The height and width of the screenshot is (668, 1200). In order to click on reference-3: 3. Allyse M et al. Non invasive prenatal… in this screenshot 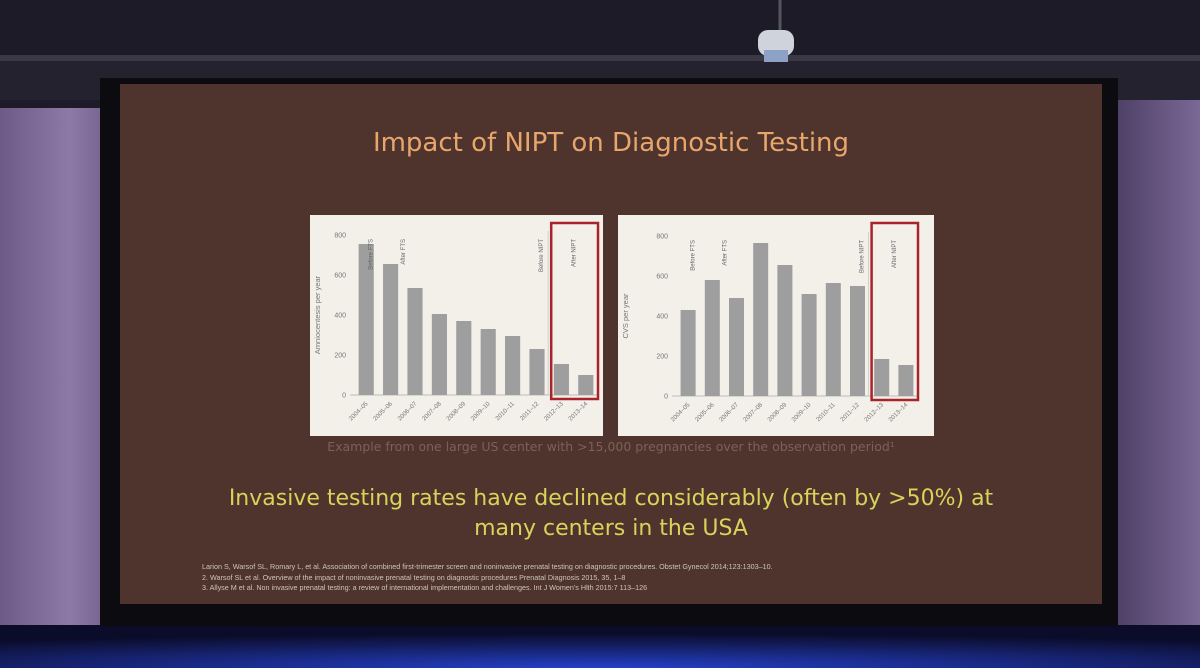, I will do `click(425, 587)`.